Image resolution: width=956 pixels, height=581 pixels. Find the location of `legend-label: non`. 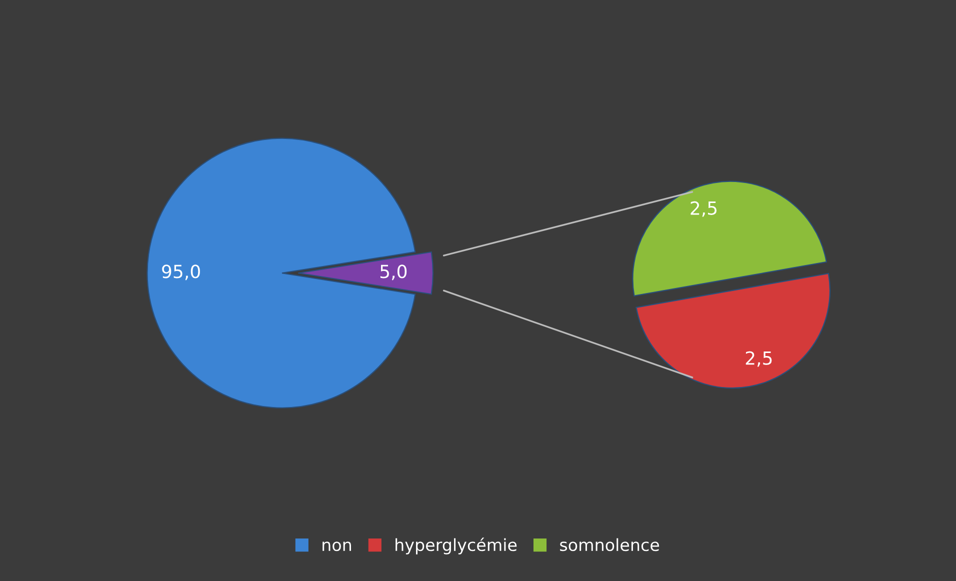

legend-label: non is located at coordinates (336, 547).